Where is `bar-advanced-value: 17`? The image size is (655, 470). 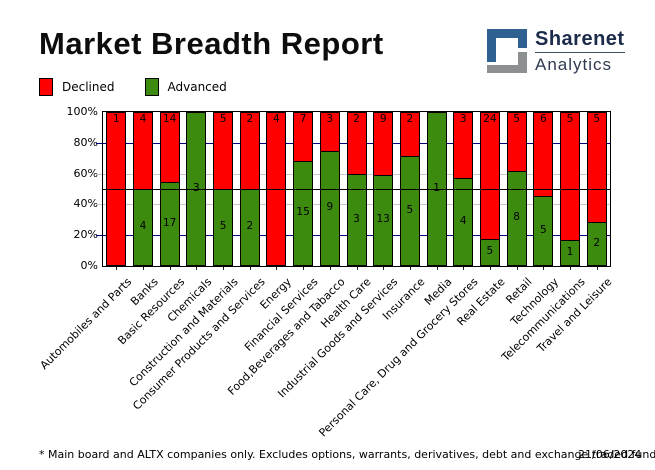 bar-advanced-value: 17 is located at coordinates (170, 222).